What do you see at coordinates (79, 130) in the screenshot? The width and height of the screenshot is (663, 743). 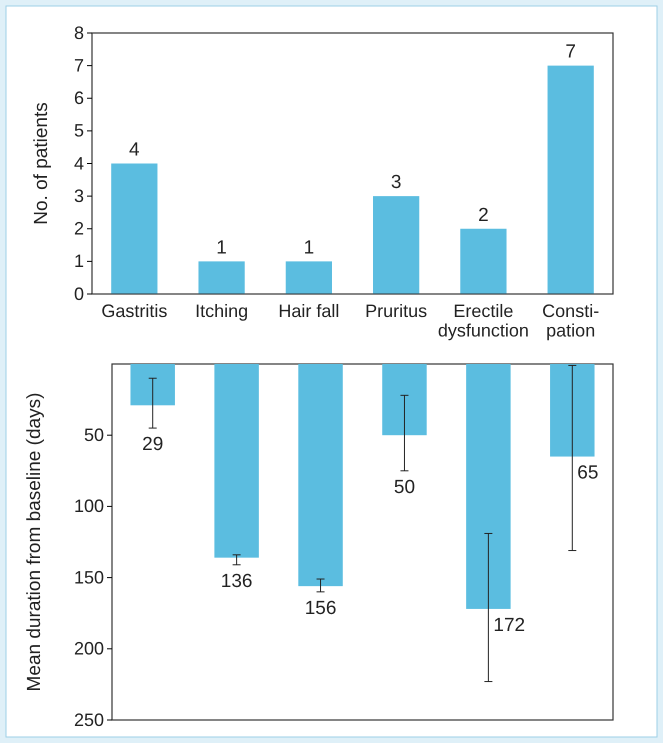 I see `y-tick-label: 5` at bounding box center [79, 130].